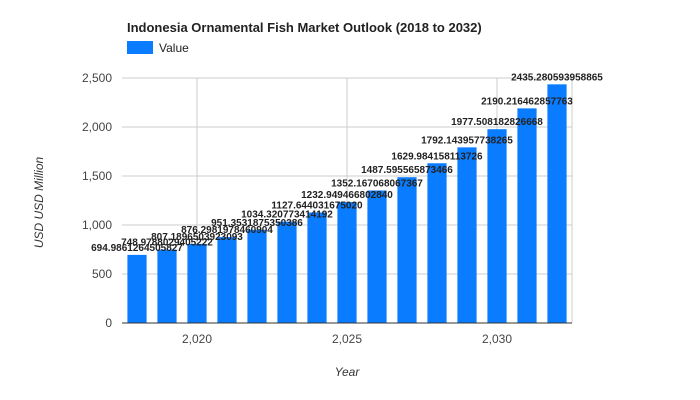 The height and width of the screenshot is (400, 700). Describe the element at coordinates (347, 195) in the screenshot. I see `data-label: 1232.949466802840` at that location.